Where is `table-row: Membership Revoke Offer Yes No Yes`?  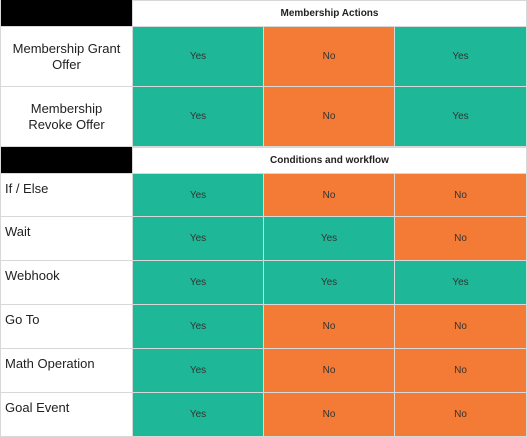
table-row: Membership Revoke Offer Yes No Yes is located at coordinates (263, 117).